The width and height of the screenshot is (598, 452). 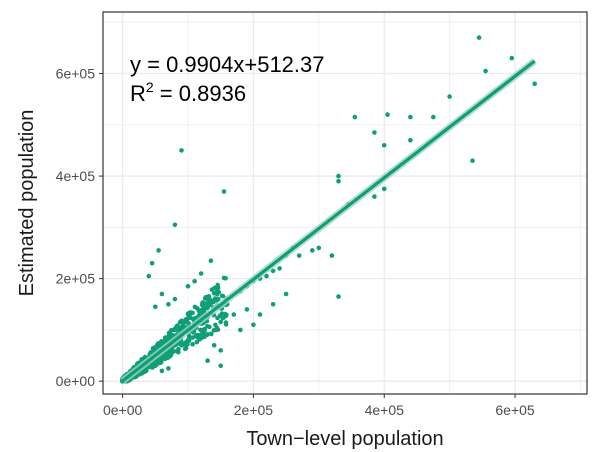 What do you see at coordinates (150, 87) in the screenshot?
I see `r-squared-superscript: 2` at bounding box center [150, 87].